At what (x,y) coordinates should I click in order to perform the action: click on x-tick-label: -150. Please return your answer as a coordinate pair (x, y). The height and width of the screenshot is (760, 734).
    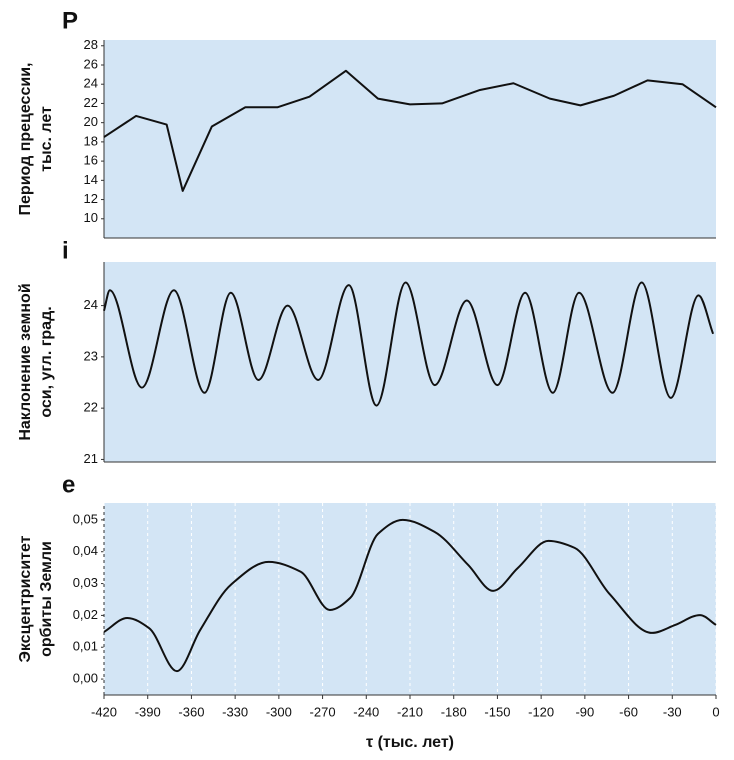
    Looking at the image, I should click on (497, 711).